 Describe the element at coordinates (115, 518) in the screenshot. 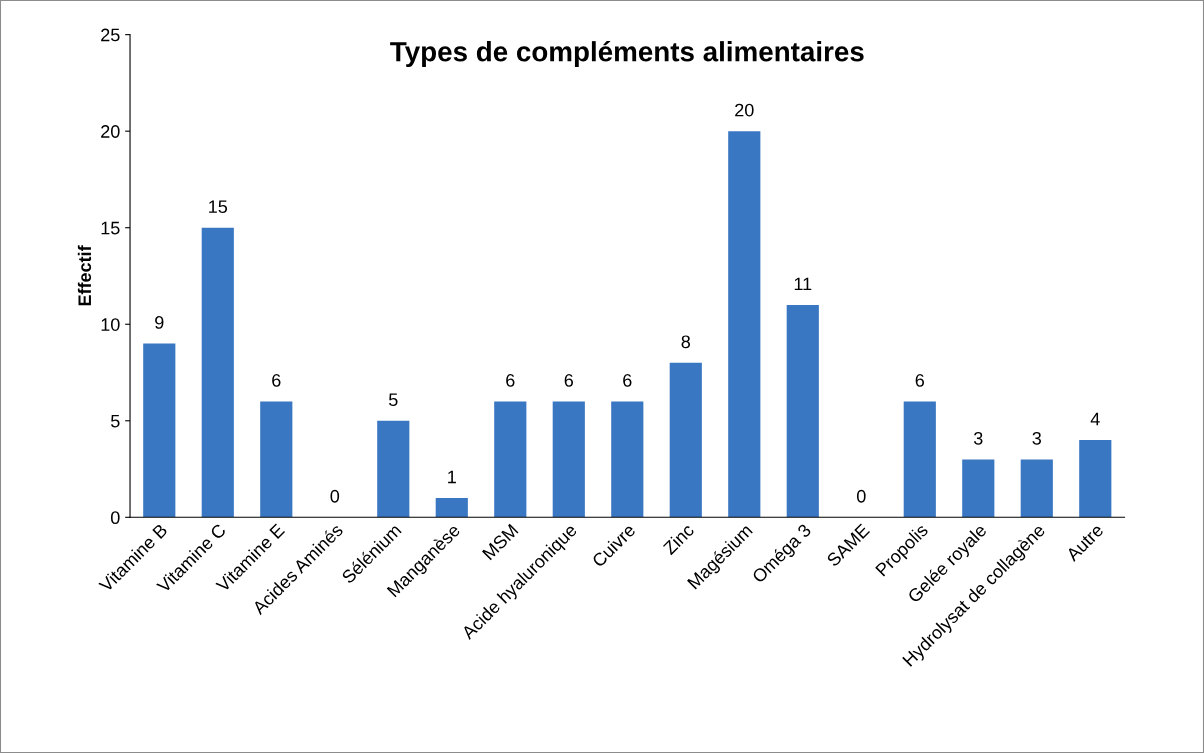

I see `y-tick-label: 0` at that location.